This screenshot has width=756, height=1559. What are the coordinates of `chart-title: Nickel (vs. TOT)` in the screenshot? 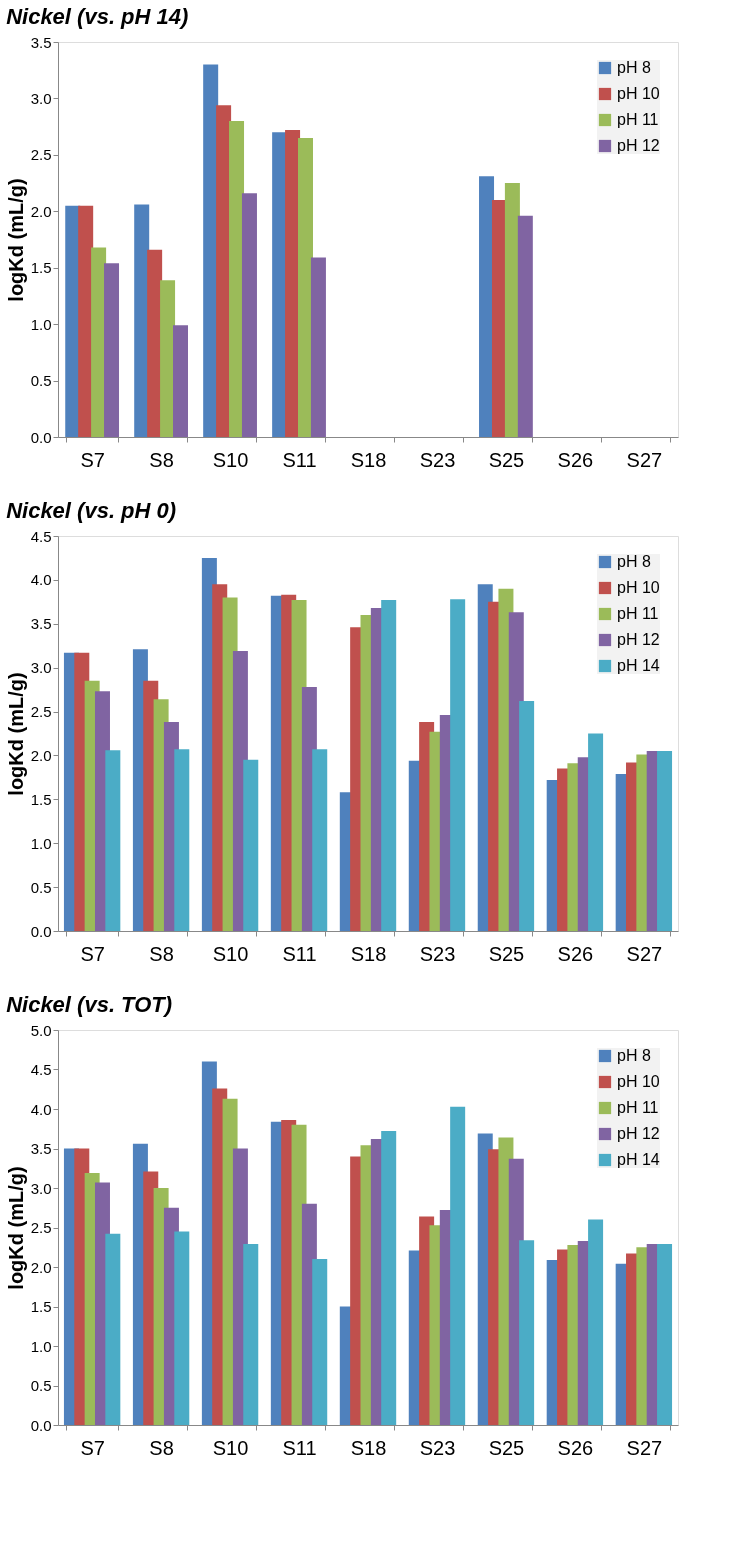 It's located at (89, 1004).